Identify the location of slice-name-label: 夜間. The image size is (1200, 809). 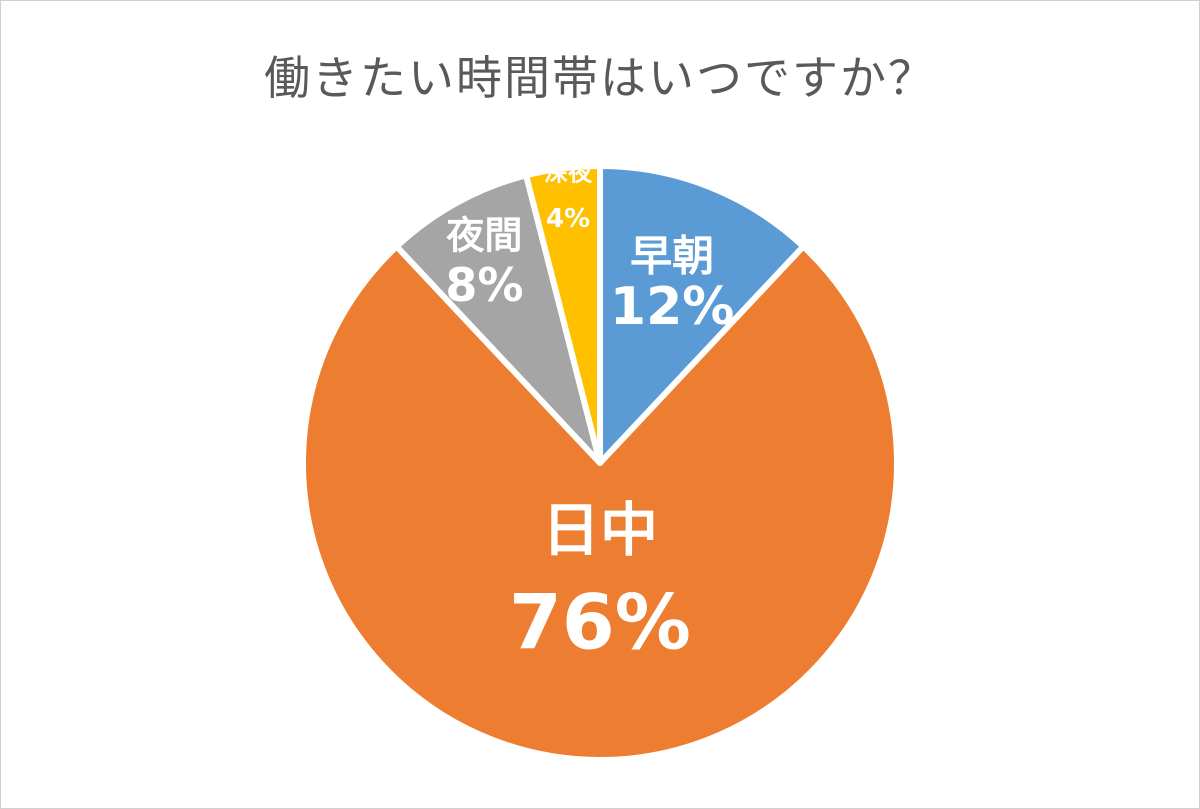
(483, 235).